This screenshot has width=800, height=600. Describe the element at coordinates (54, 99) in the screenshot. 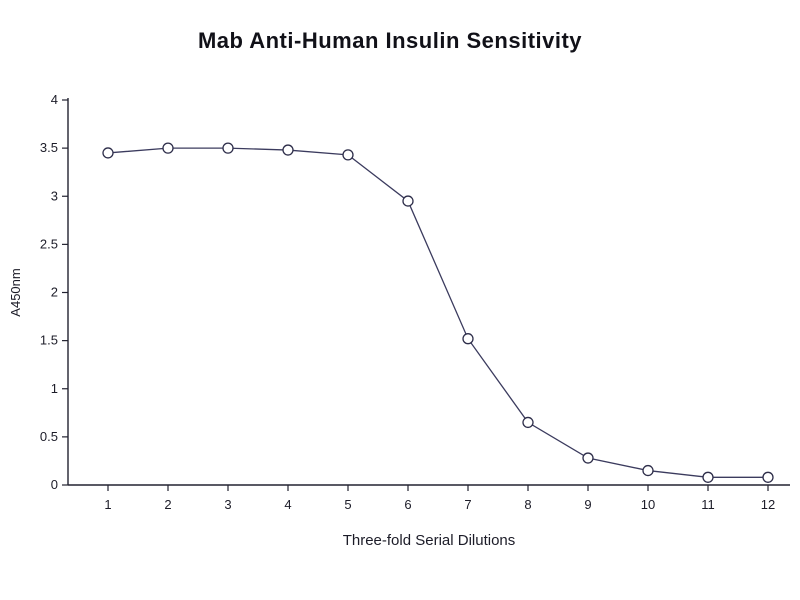

I see `y-tick-label: 4` at that location.